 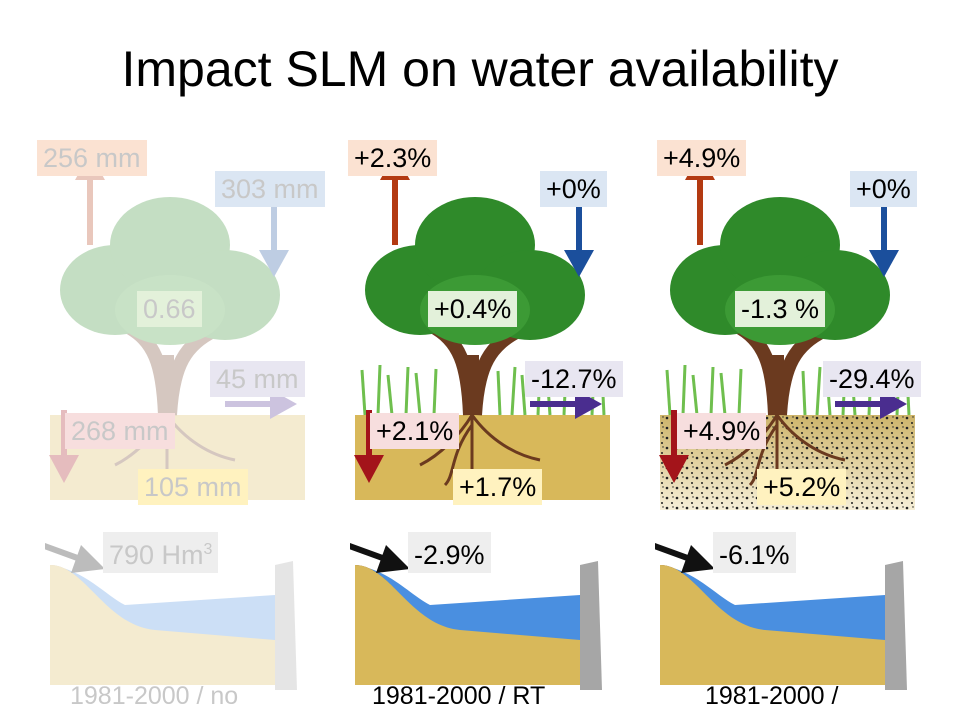 I want to click on caption-baseline: 1981-2000 / no, so click(x=154, y=696).